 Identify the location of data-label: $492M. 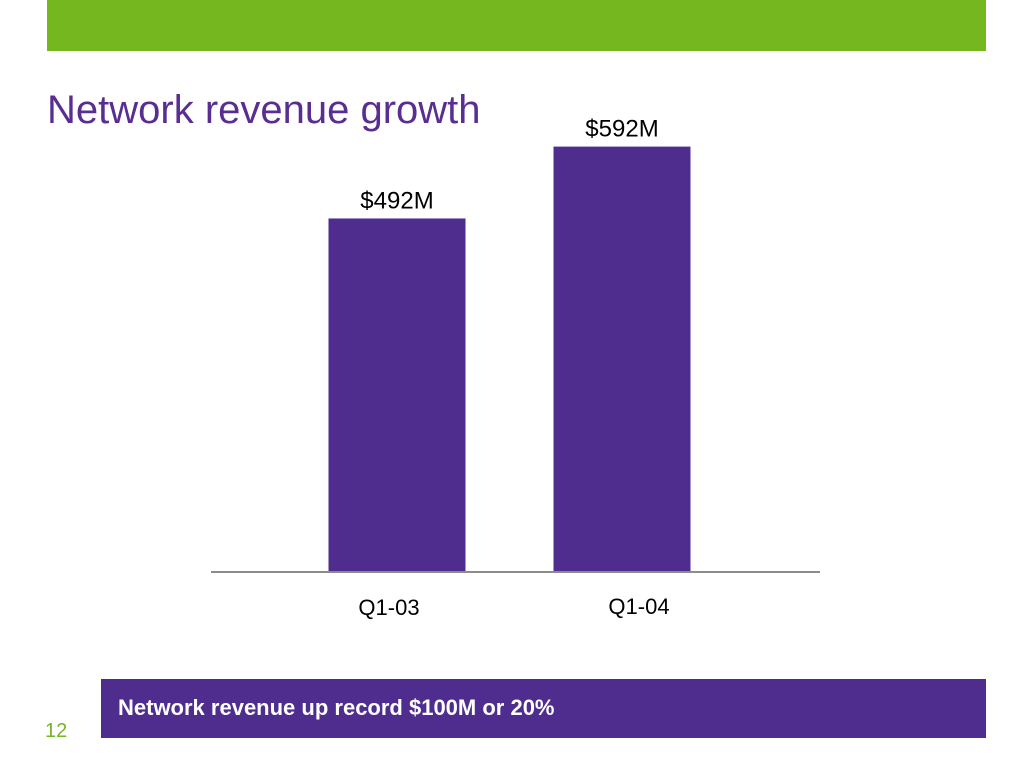
(396, 200).